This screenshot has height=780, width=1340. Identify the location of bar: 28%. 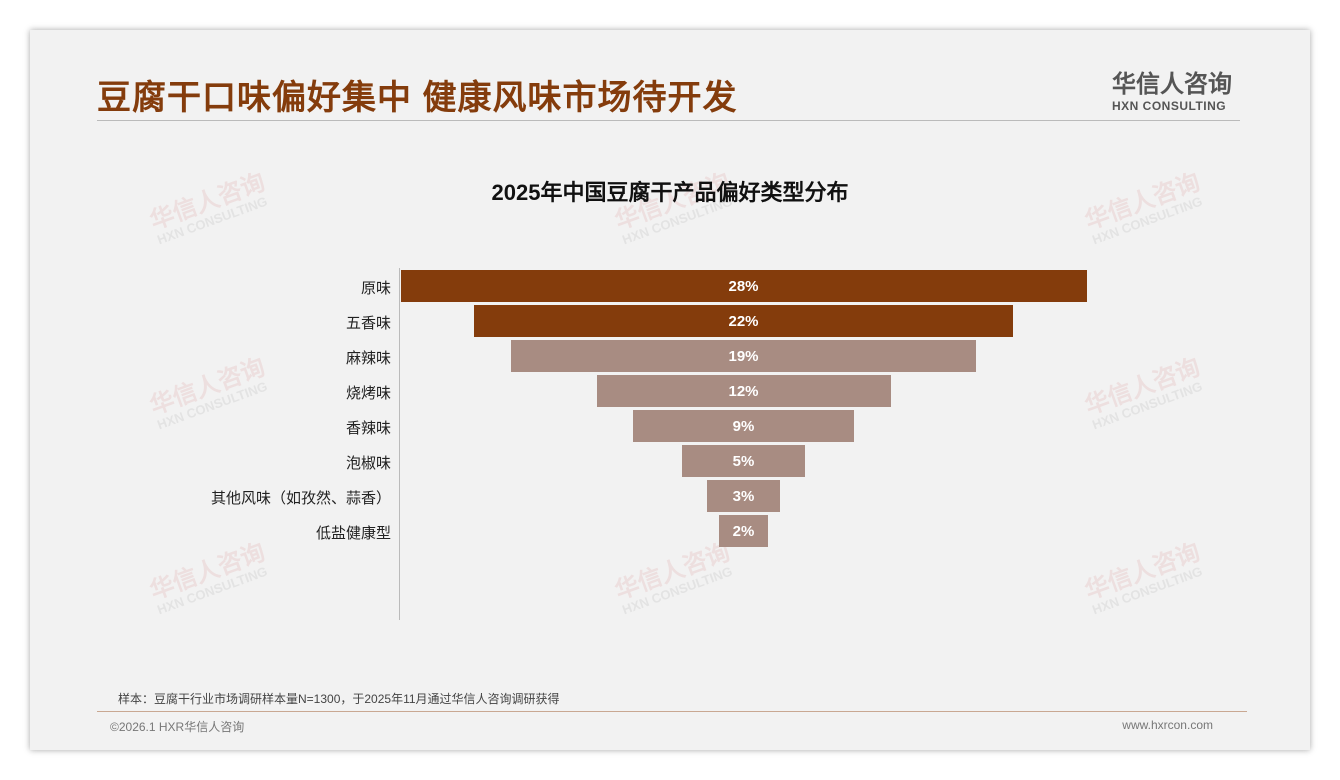
(743, 286).